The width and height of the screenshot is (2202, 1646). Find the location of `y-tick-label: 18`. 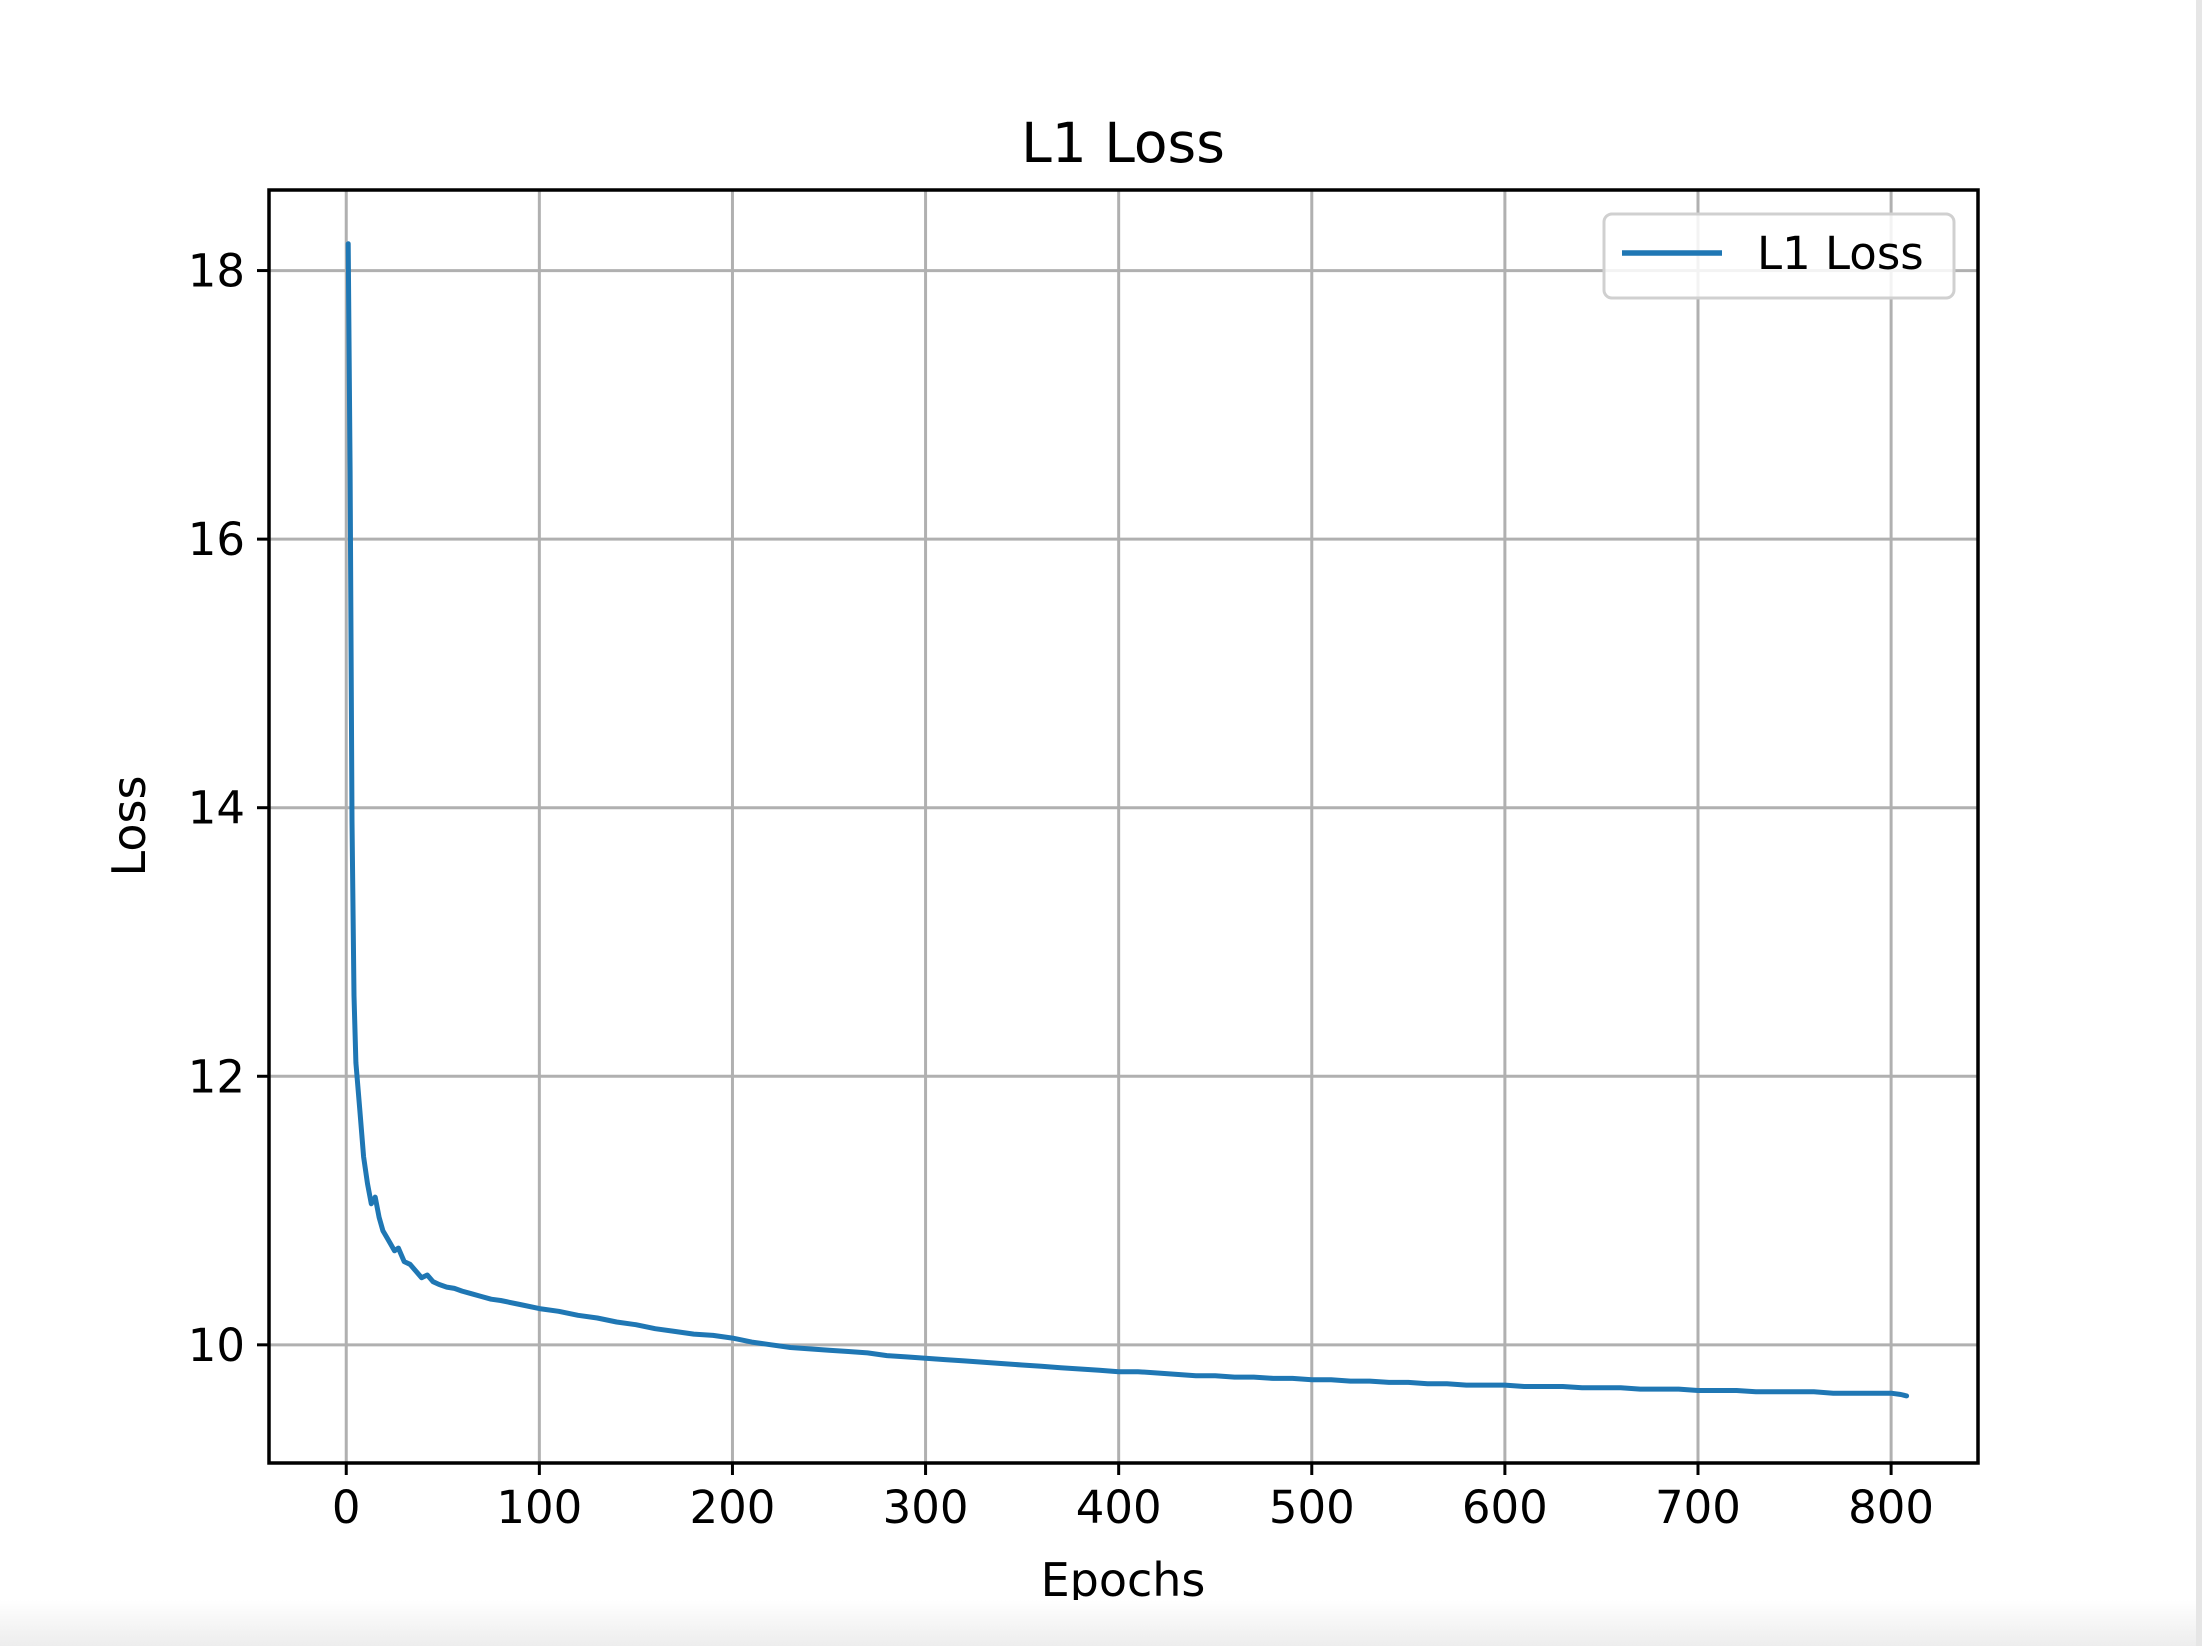

y-tick-label: 18 is located at coordinates (216, 271).